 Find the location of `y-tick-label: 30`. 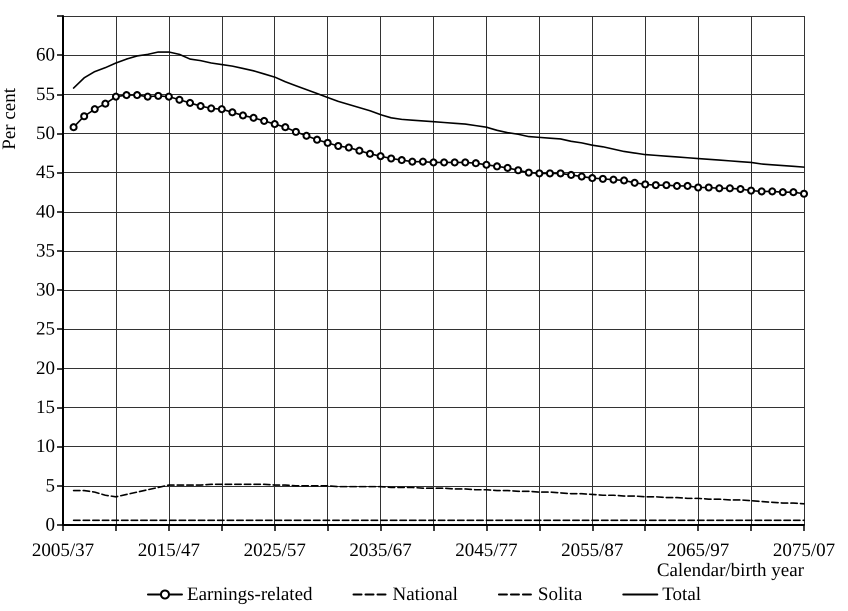

y-tick-label: 30 is located at coordinates (45, 290).